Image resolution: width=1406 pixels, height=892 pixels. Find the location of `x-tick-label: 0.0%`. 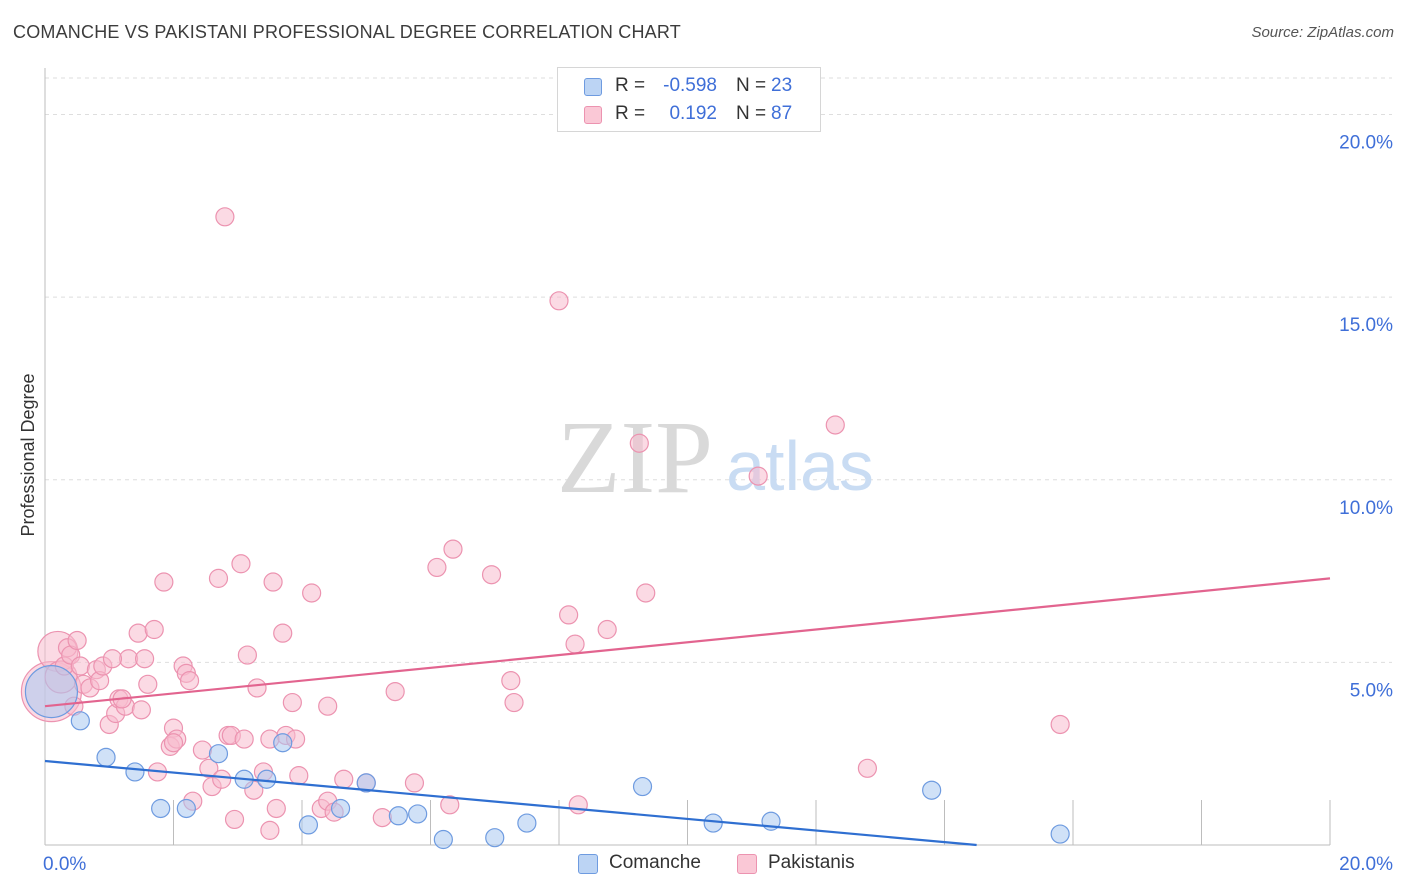

x-tick-label: 0.0% is located at coordinates (64, 864).